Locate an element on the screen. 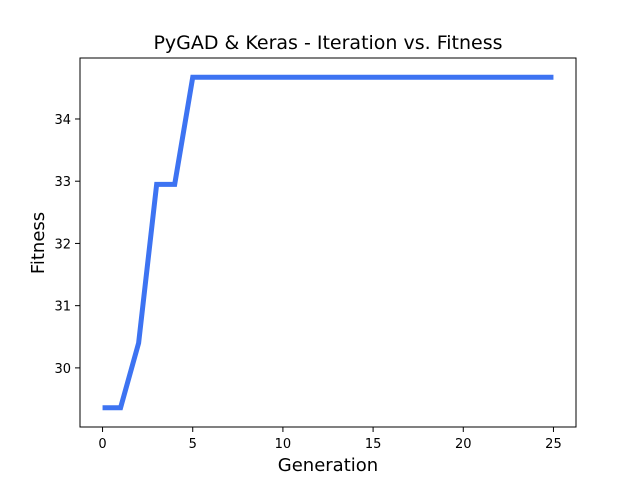 Image resolution: width=640 pixels, height=480 pixels. x-tick-label: 20 is located at coordinates (463, 444).